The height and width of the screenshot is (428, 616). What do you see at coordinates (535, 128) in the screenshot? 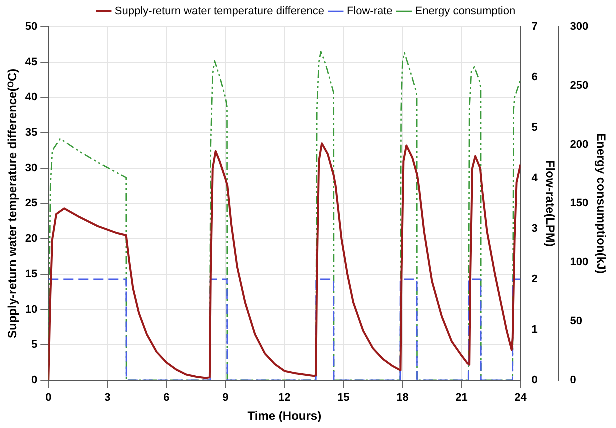
I see `y2-tick-label: 5` at bounding box center [535, 128].